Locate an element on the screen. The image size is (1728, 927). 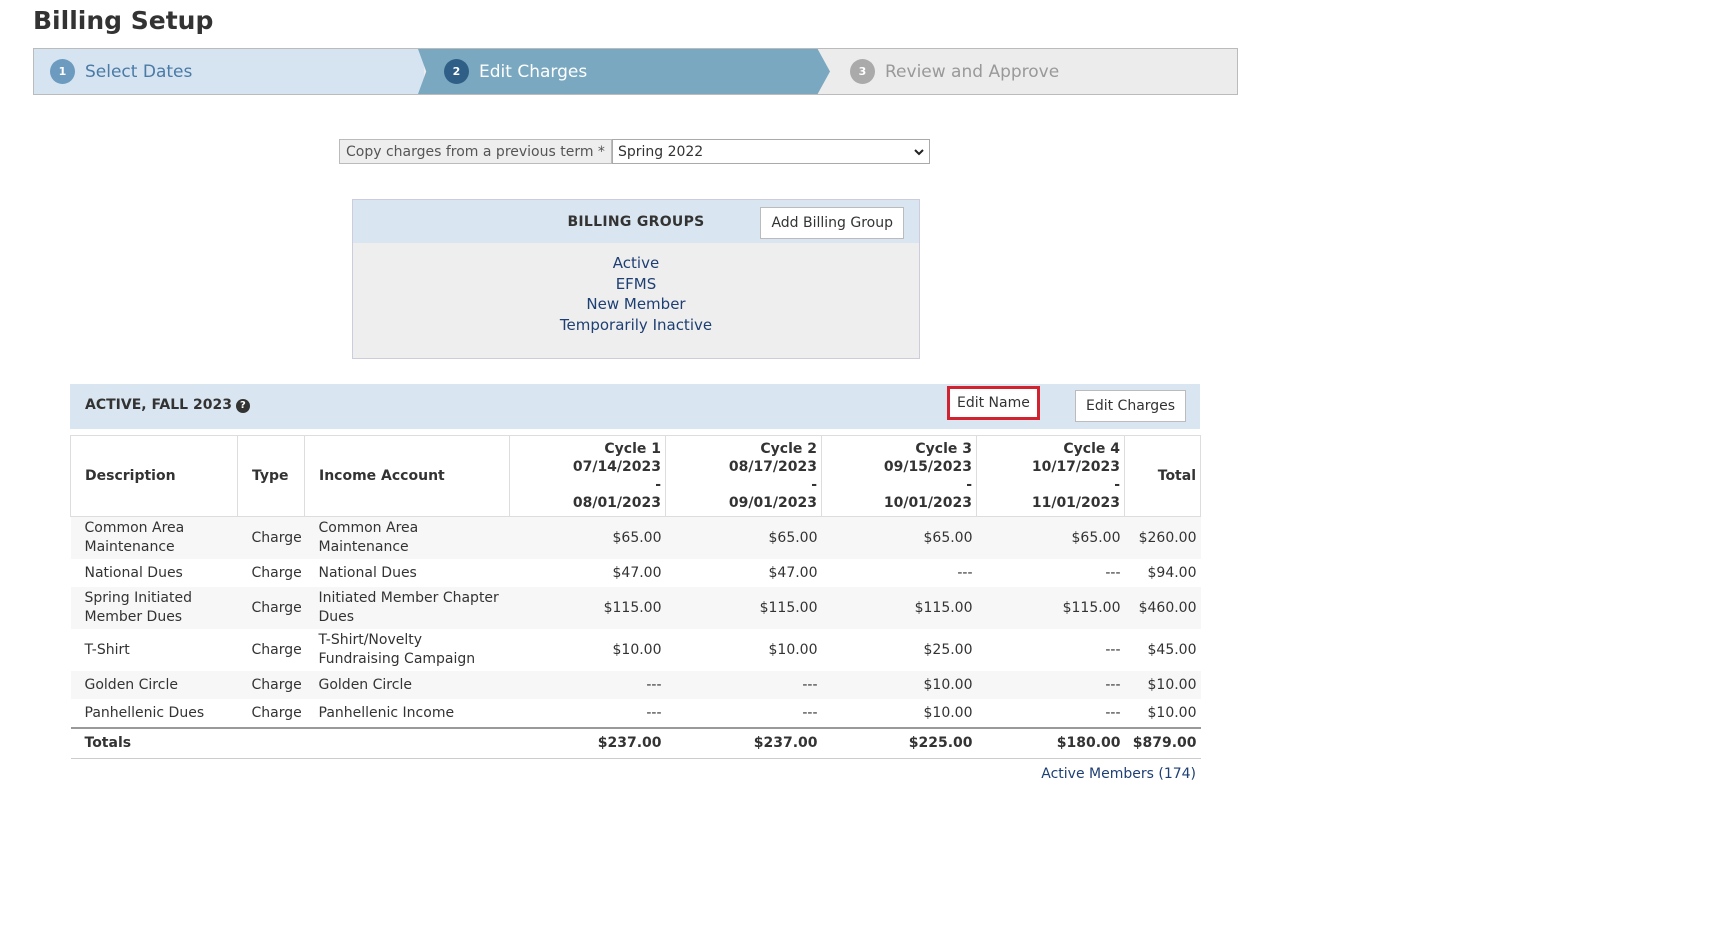
column-title: Type is located at coordinates (270, 476).